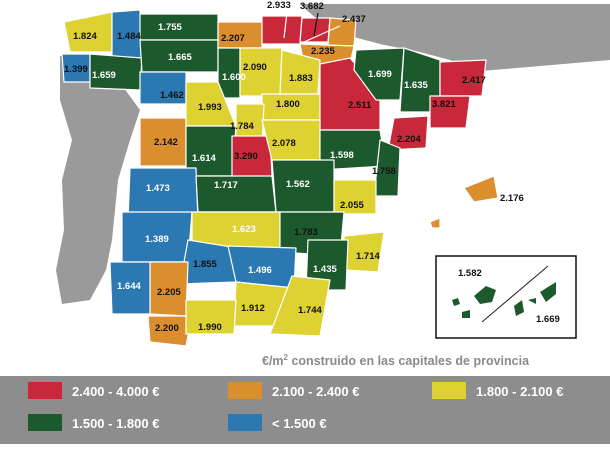 This screenshot has height=449, width=610. What do you see at coordinates (354, 19) in the screenshot?
I see `province-label: 2.437` at bounding box center [354, 19].